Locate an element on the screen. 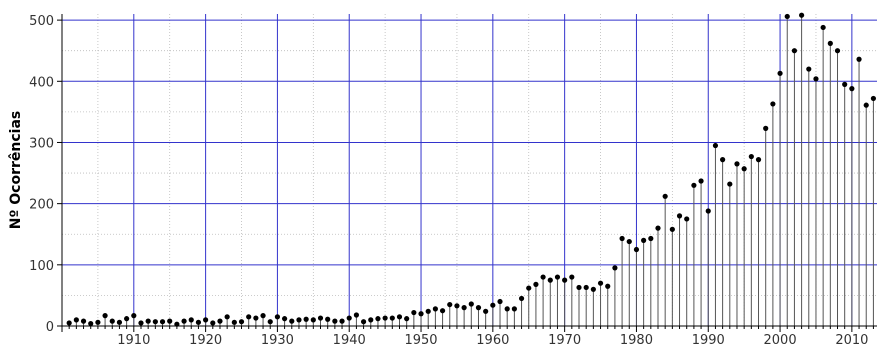 The width and height of the screenshot is (879, 350). data-point-1902 is located at coordinates (76, 320).